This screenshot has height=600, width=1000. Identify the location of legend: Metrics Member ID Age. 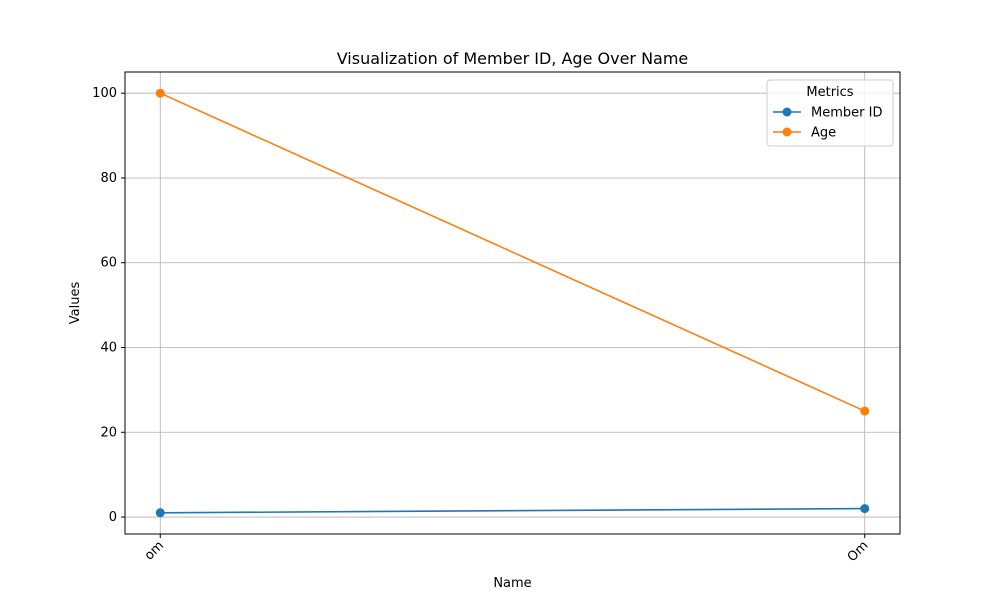
(830, 113).